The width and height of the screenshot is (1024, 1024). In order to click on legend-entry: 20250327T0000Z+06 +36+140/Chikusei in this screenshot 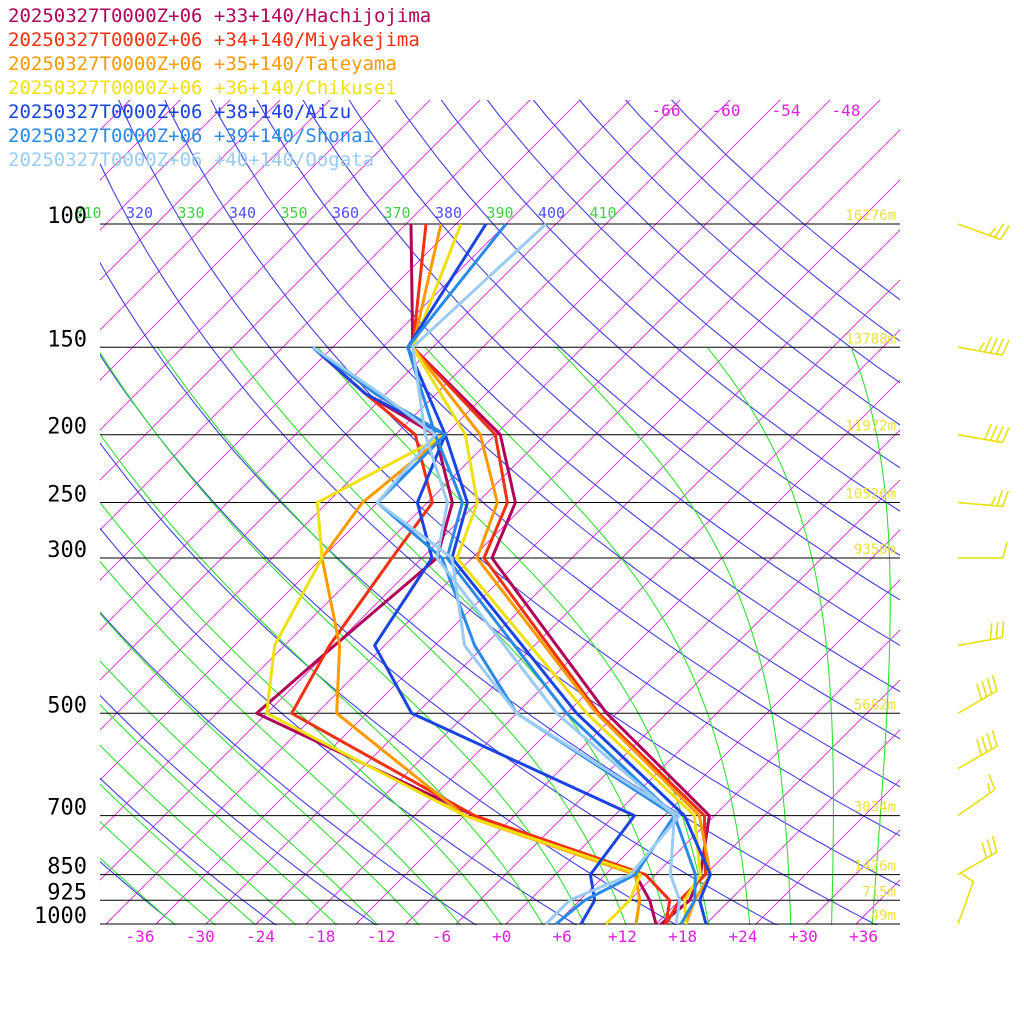, I will do `click(202, 88)`.